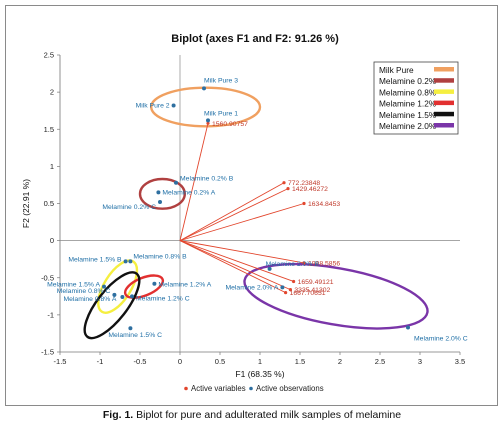 This screenshot has height=434, width=504. What do you see at coordinates (84, 291) in the screenshot?
I see `observation-label: Melamine 0.8% C` at bounding box center [84, 291].